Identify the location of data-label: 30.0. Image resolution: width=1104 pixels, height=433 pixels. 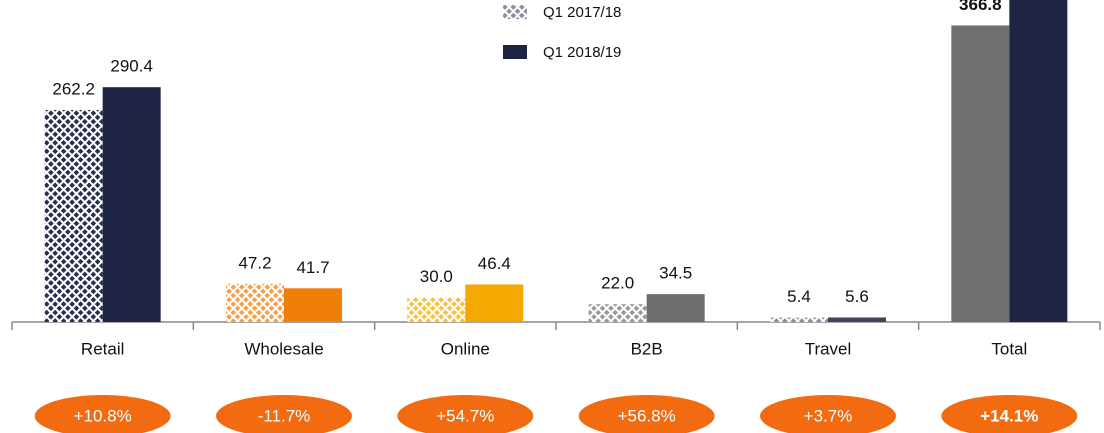
(436, 276).